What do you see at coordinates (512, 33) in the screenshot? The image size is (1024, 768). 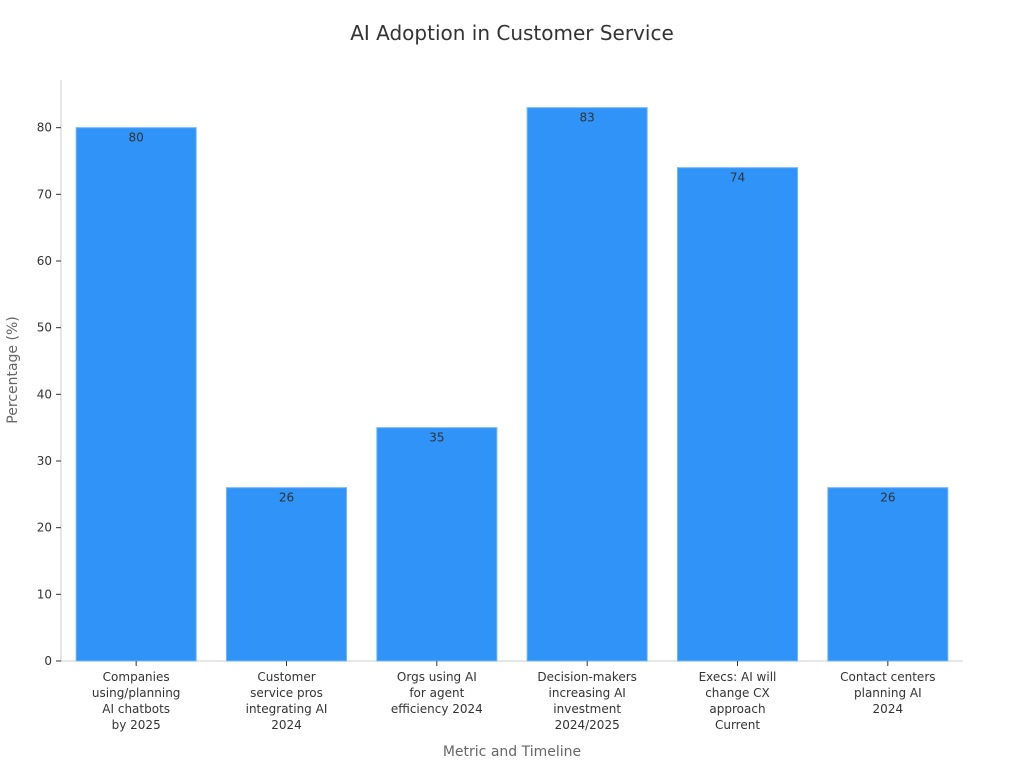 I see `chart-title: AI Adoption in Customer Service` at bounding box center [512, 33].